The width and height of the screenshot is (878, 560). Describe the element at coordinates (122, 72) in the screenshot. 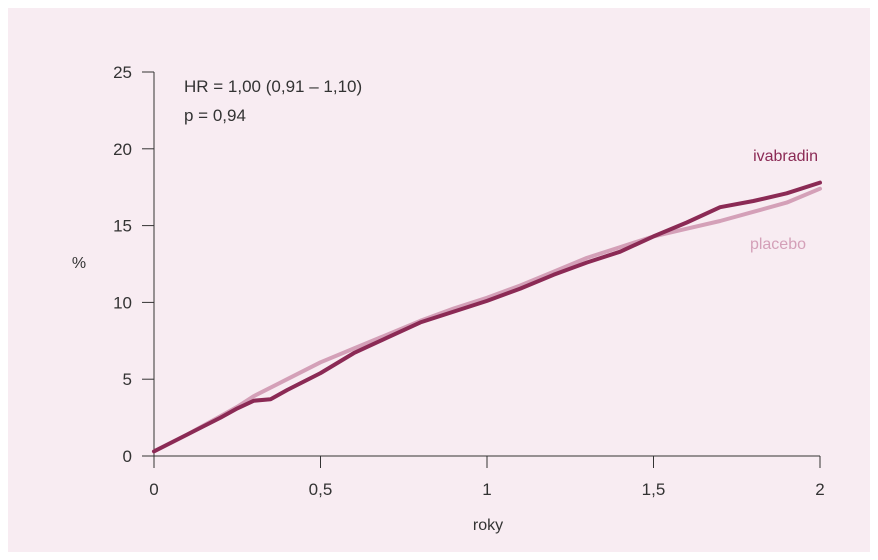

I see `y-tick-label: 25` at that location.